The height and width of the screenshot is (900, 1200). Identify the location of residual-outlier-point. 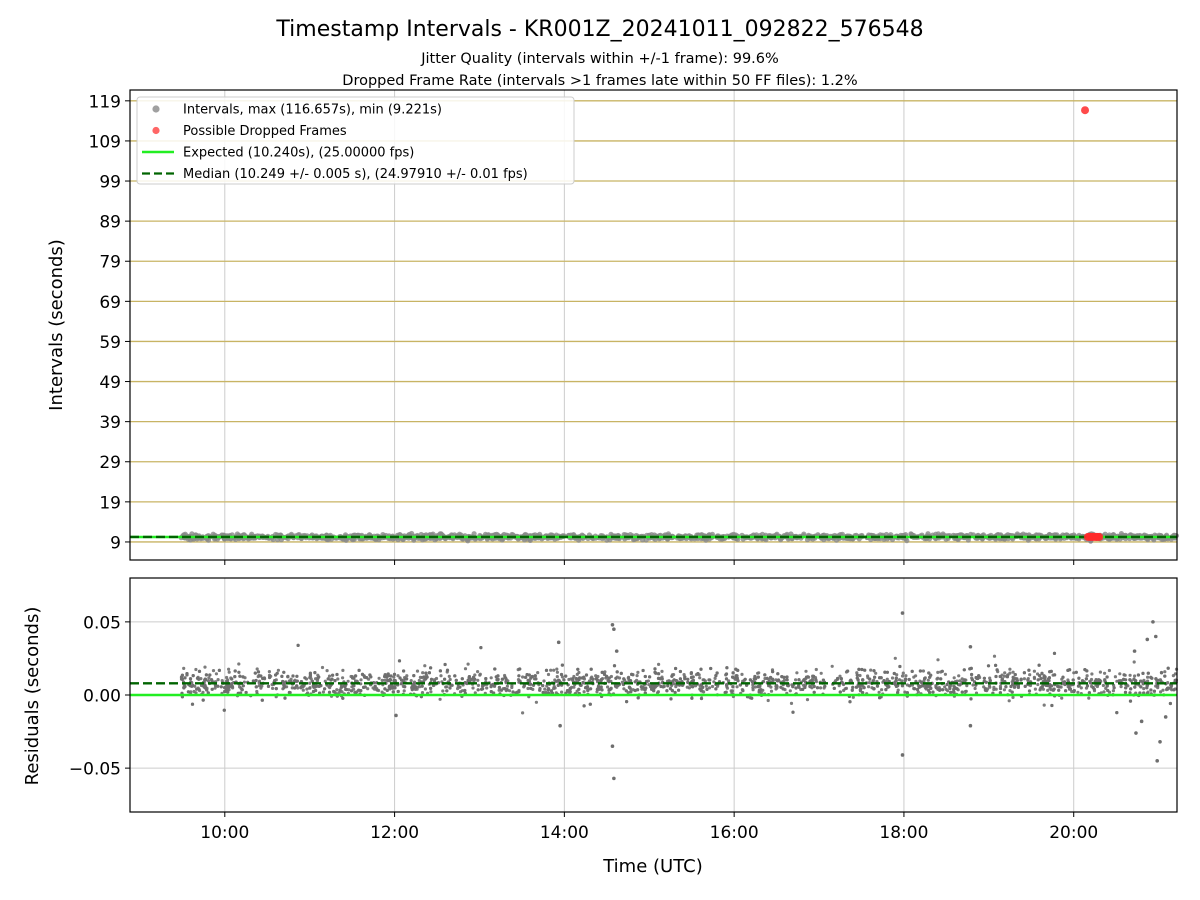
(1153, 622).